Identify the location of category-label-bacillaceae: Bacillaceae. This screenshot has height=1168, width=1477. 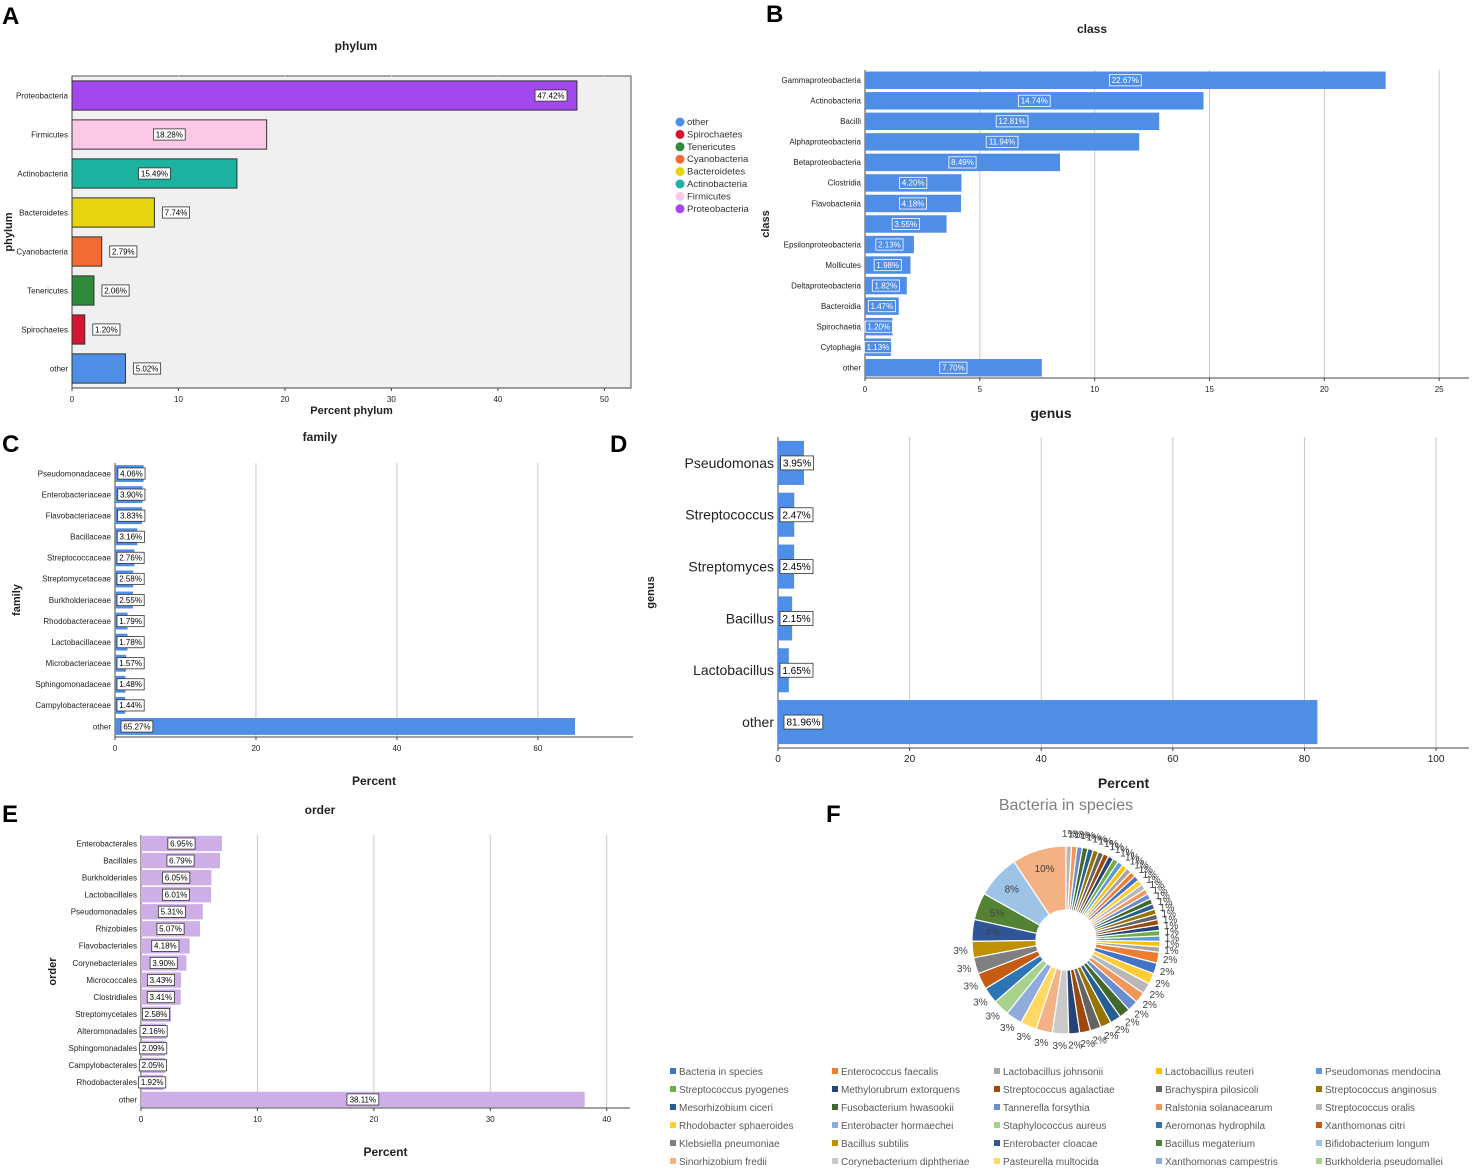
(90, 537).